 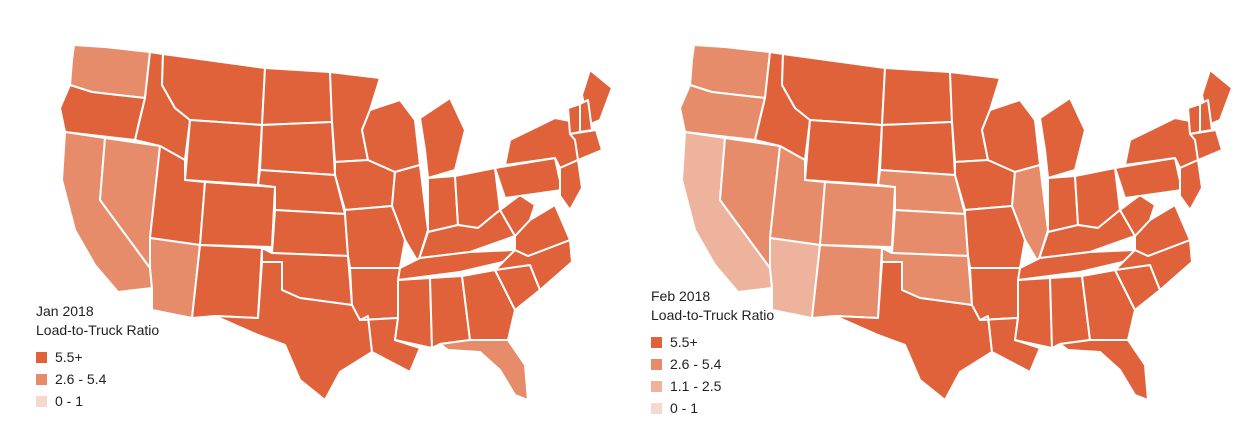 I want to click on legend-title-month: Jan 2018, so click(x=65, y=311).